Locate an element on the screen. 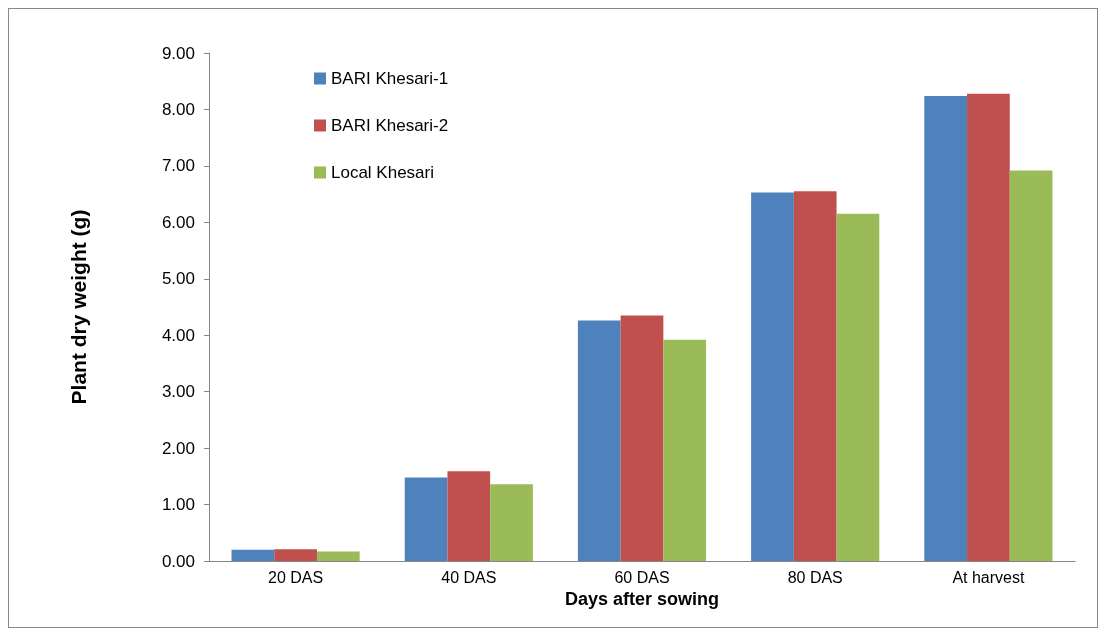  legend-label: BARI Khesari-1 is located at coordinates (390, 78).